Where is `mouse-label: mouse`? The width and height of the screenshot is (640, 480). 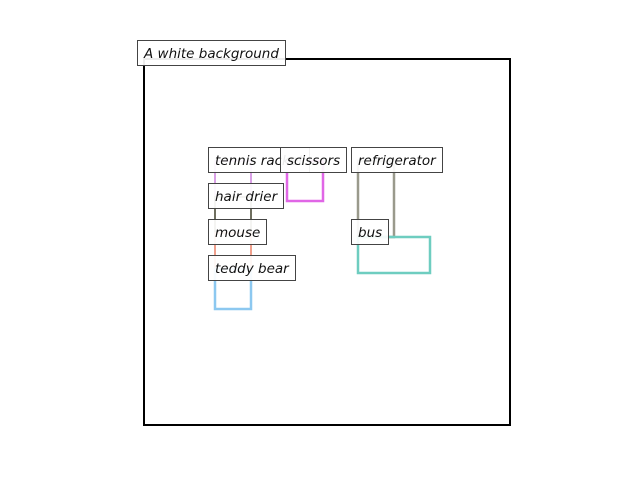
mouse-label: mouse is located at coordinates (238, 232).